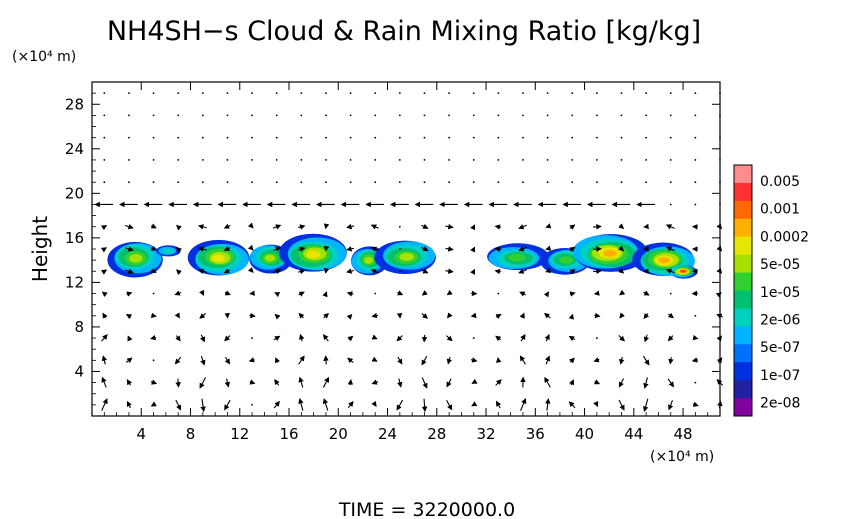 Image resolution: width=854 pixels, height=519 pixels. Describe the element at coordinates (780, 404) in the screenshot. I see `colorbar-label: 2e-08` at that location.